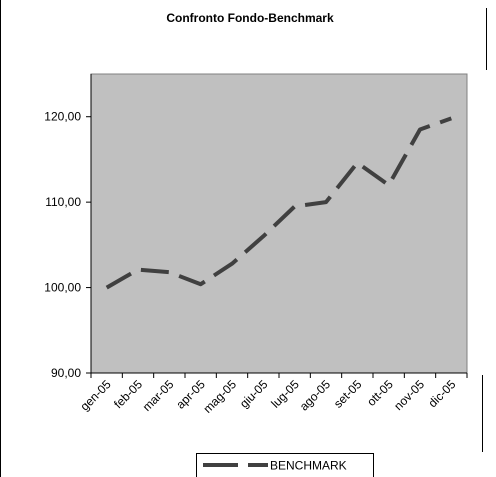 The image size is (496, 477). Describe the element at coordinates (348, 394) in the screenshot. I see `x-tick-label: set-05` at that location.